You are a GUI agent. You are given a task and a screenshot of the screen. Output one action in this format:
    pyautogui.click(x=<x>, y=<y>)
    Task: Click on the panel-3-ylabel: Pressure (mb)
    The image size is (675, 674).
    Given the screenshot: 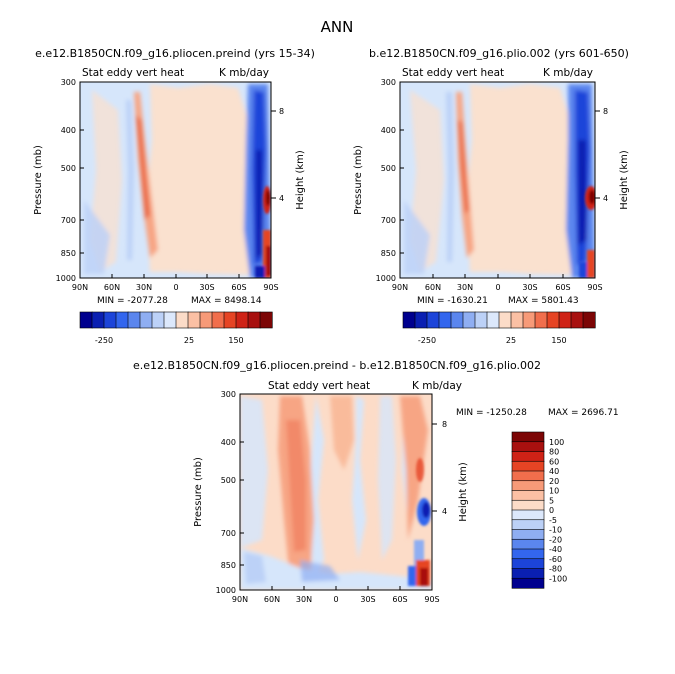 What is the action you would take?
    pyautogui.click(x=198, y=492)
    